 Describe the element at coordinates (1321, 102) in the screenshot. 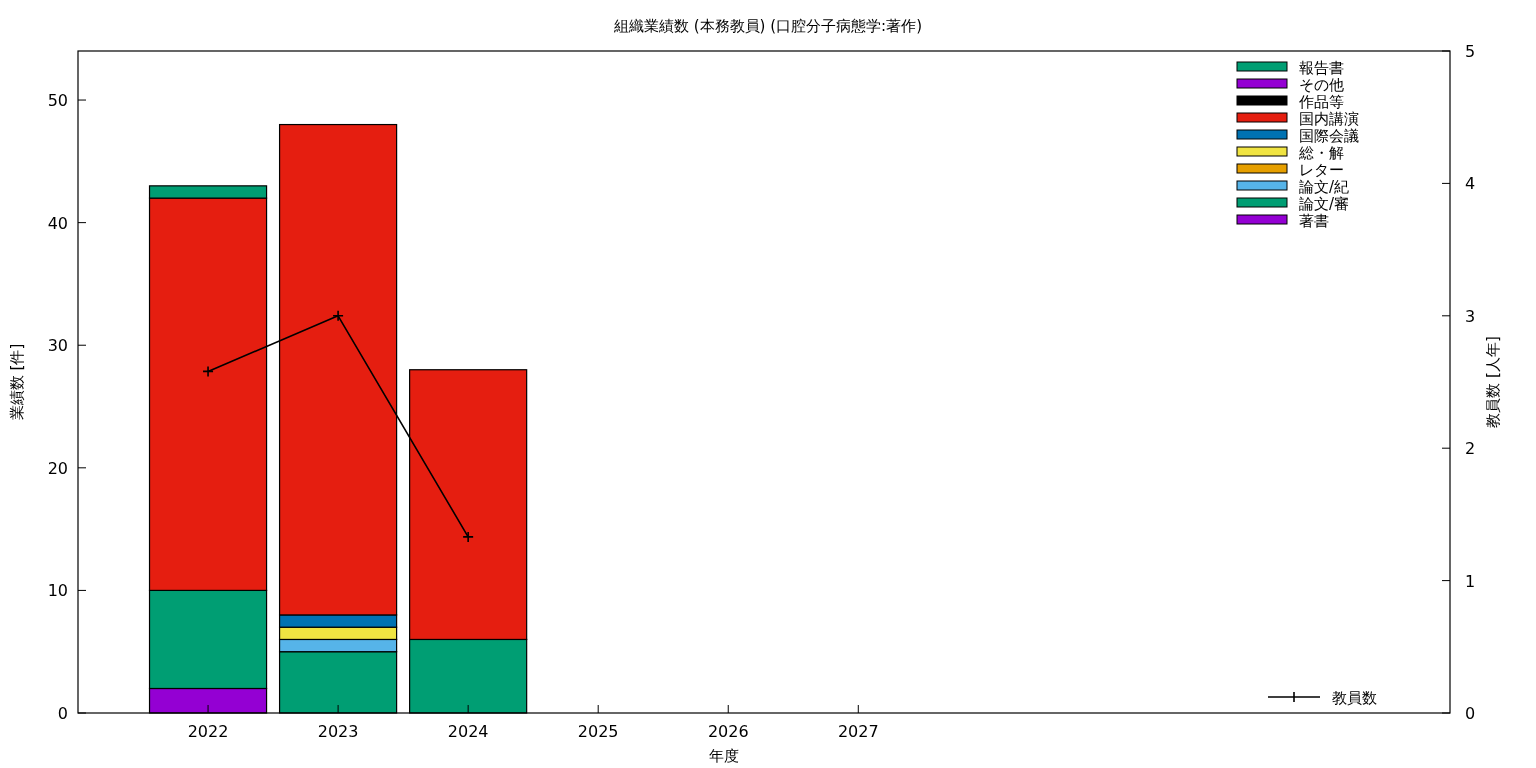

I see `legend-label: 作品等` at that location.